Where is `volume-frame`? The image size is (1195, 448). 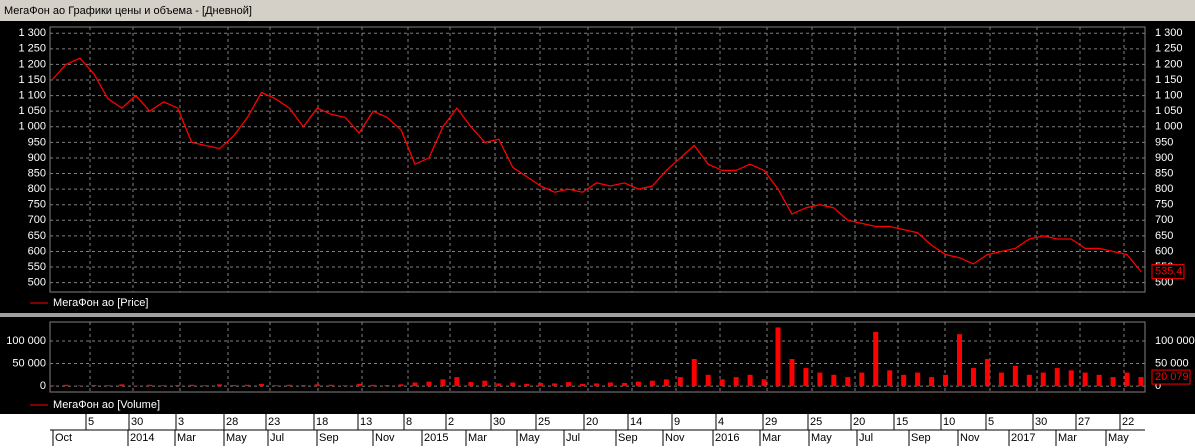 volume-frame is located at coordinates (597, 357).